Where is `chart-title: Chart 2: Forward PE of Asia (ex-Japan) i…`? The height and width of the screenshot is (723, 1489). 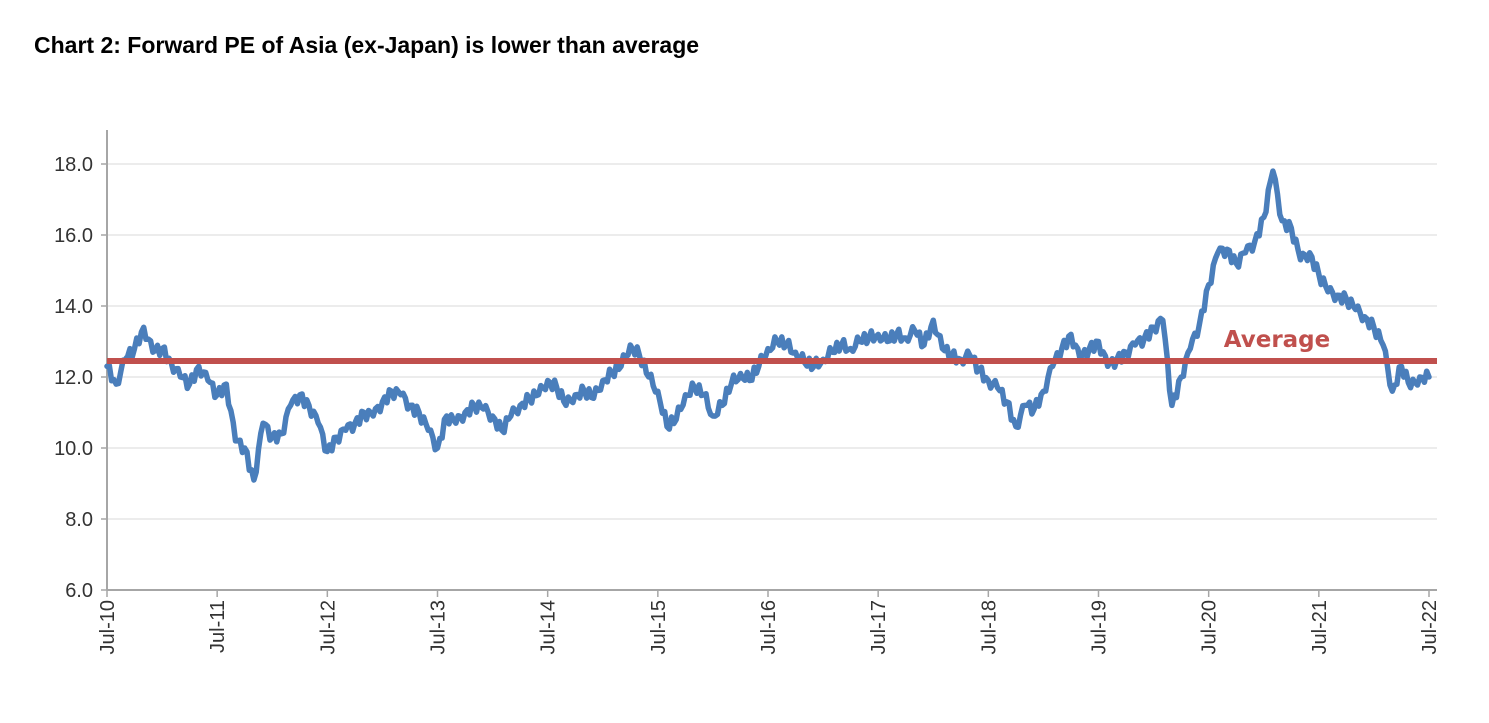
chart-title: Chart 2: Forward PE of Asia (ex-Japan) i… is located at coordinates (367, 45).